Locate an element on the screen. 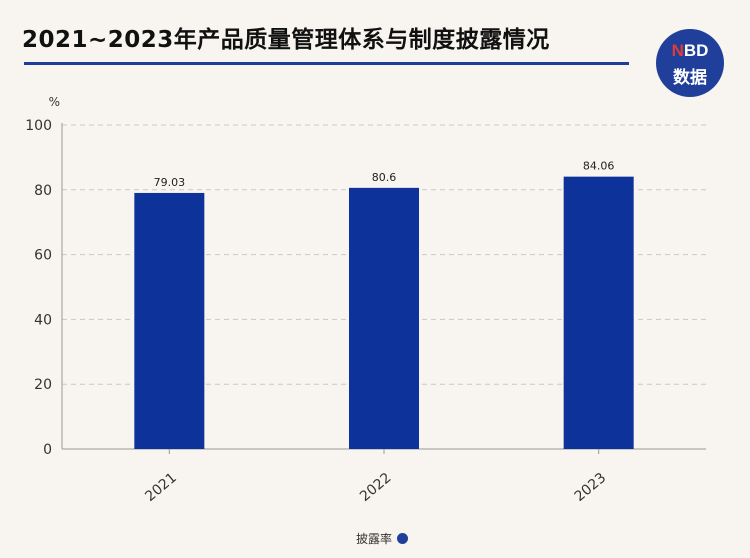 The height and width of the screenshot is (558, 750). y-tick-label: 100 is located at coordinates (38, 126).